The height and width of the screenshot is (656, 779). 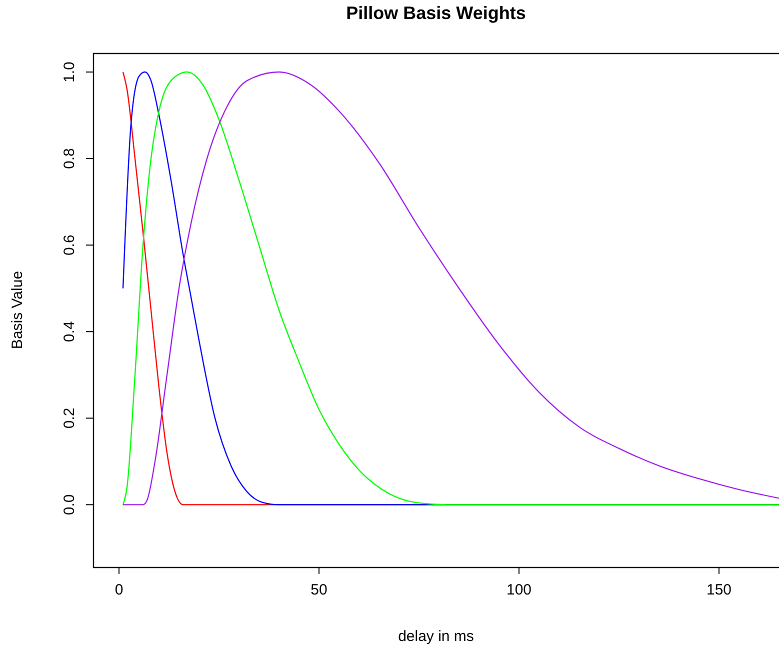 I want to click on y-axis-title: Basis Value, so click(x=17, y=311).